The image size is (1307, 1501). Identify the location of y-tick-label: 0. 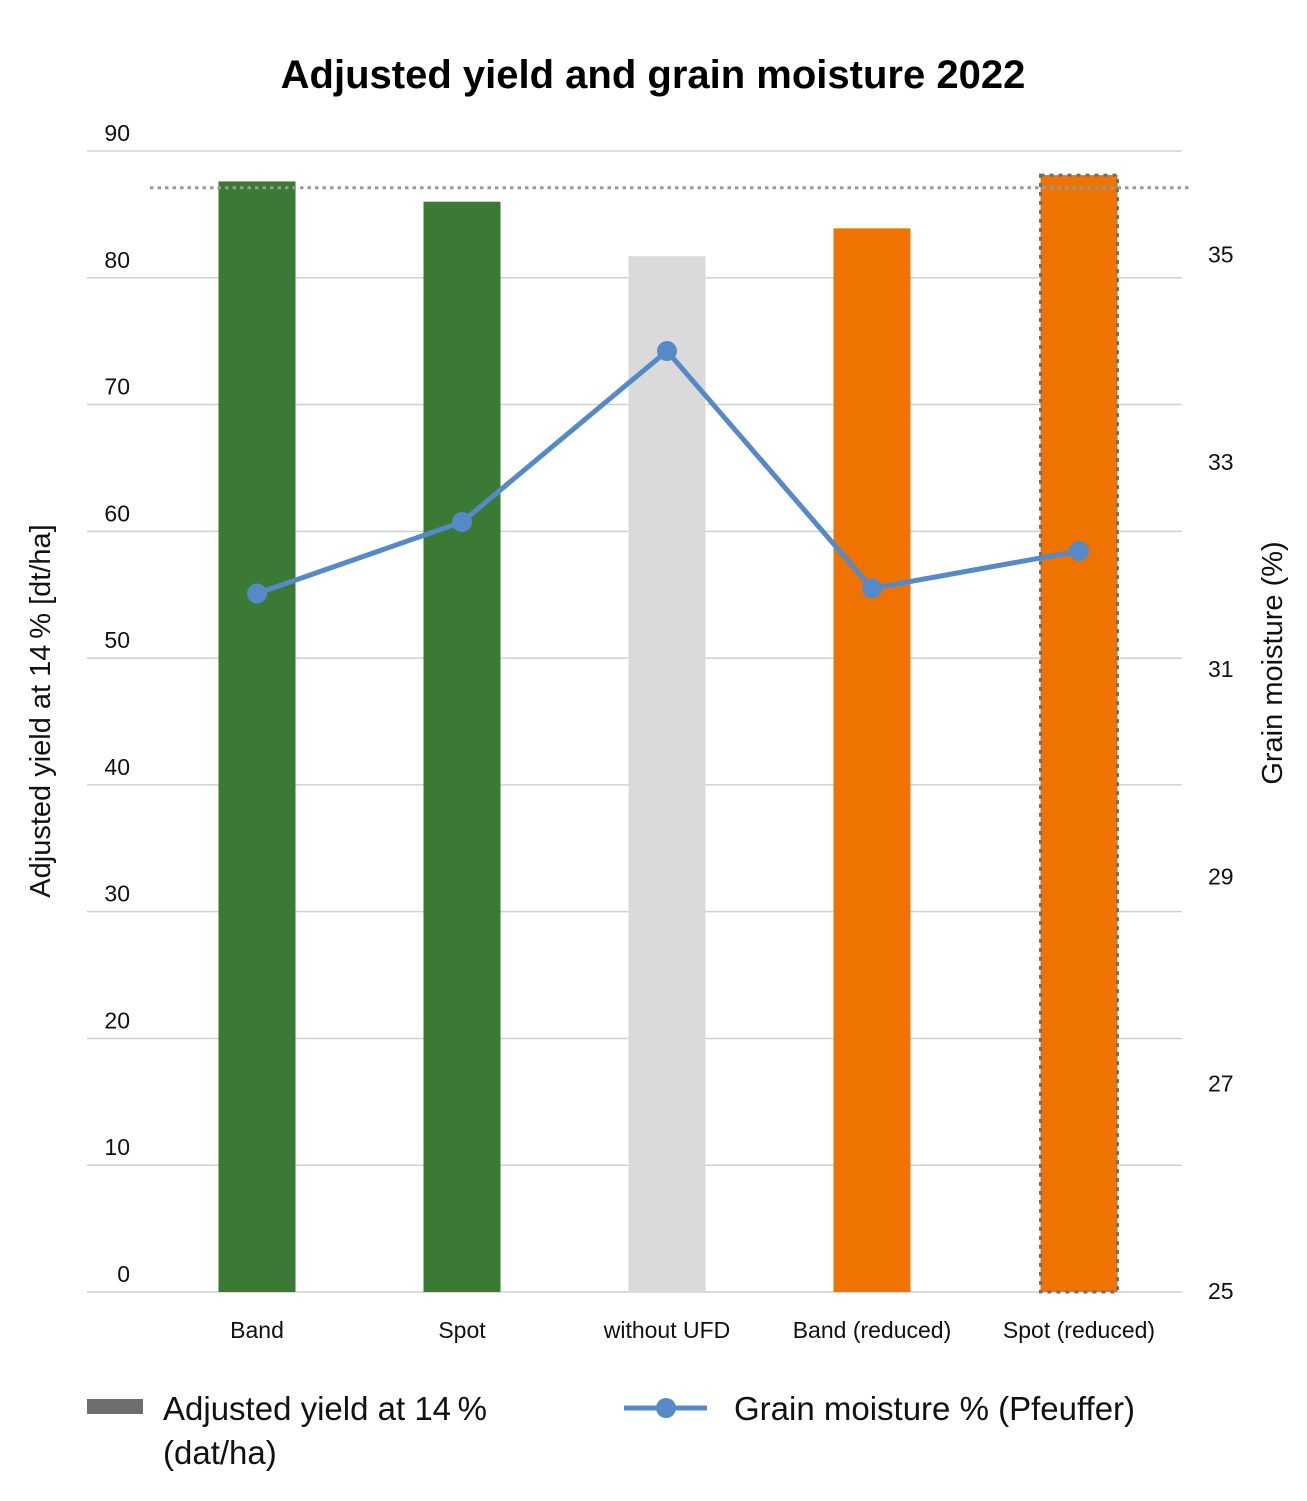
(123, 1274).